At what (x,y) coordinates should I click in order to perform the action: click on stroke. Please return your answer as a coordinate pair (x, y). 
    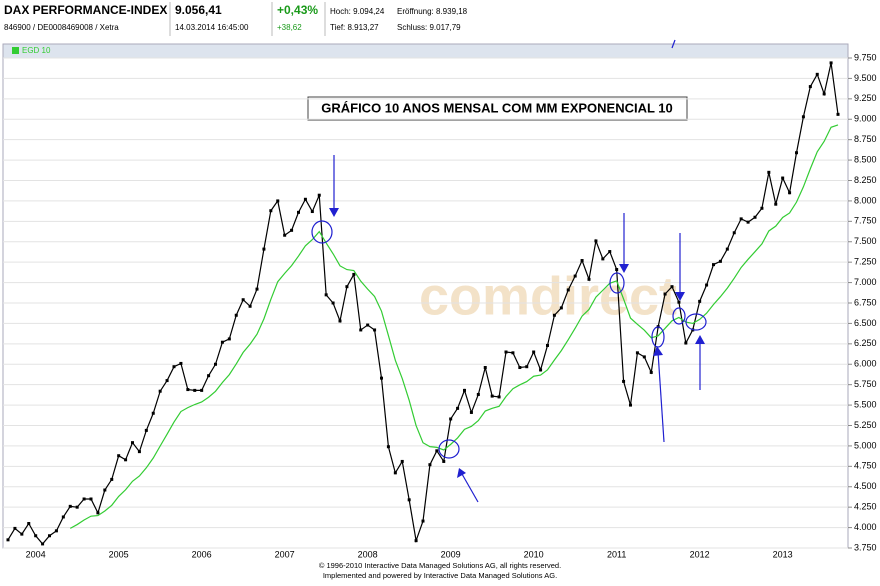
    Looking at the image, I should click on (673, 44).